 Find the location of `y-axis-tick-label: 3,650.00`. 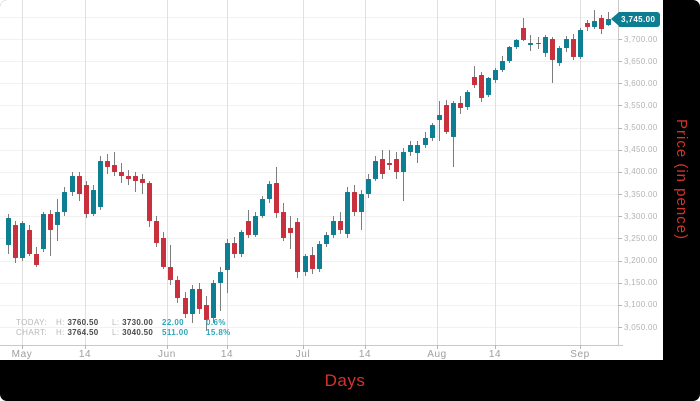

y-axis-tick-label: 3,650.00 is located at coordinates (641, 61).